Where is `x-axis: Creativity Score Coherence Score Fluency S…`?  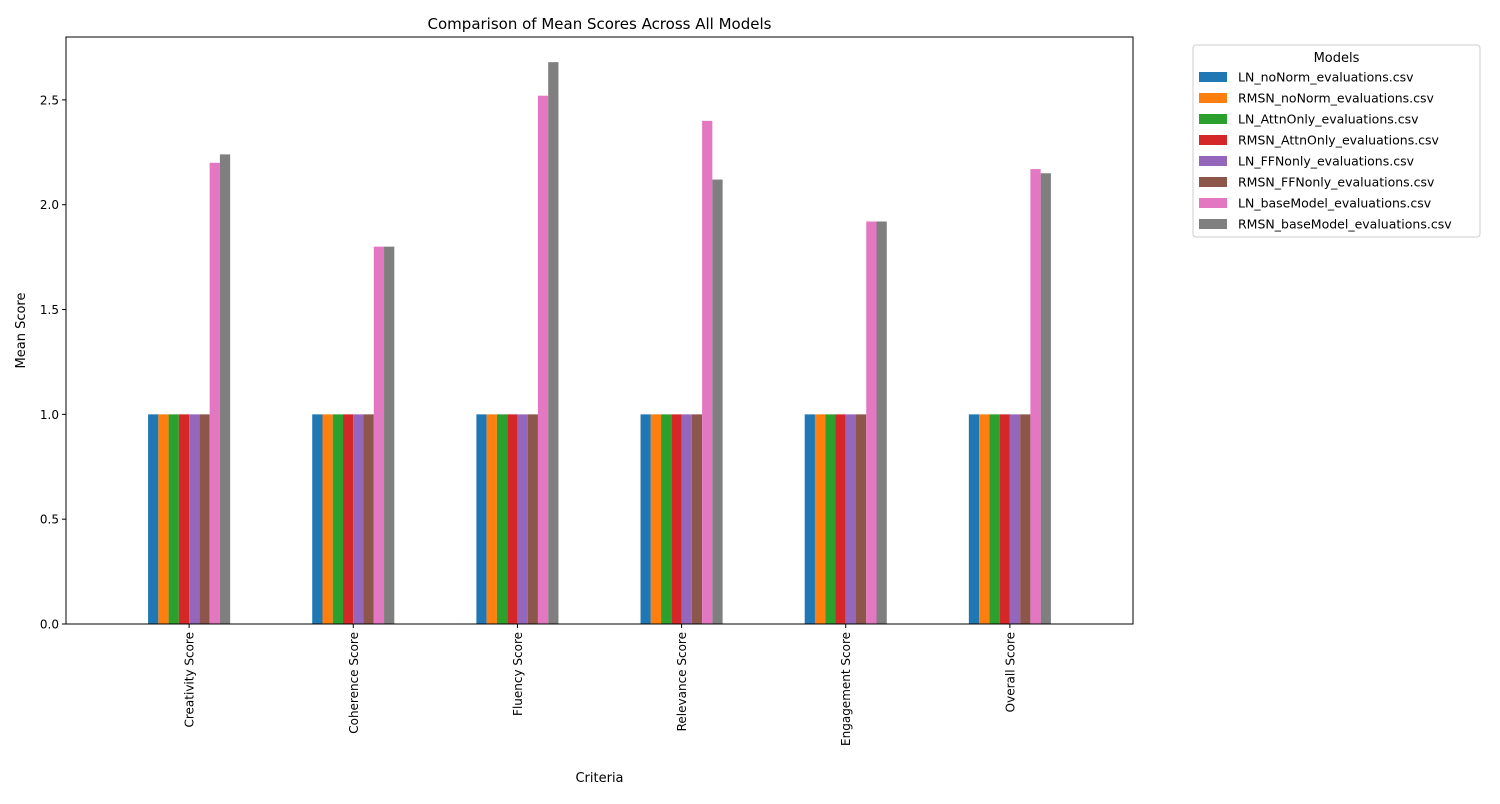 x-axis: Creativity Score Coherence Score Fluency S… is located at coordinates (600, 685).